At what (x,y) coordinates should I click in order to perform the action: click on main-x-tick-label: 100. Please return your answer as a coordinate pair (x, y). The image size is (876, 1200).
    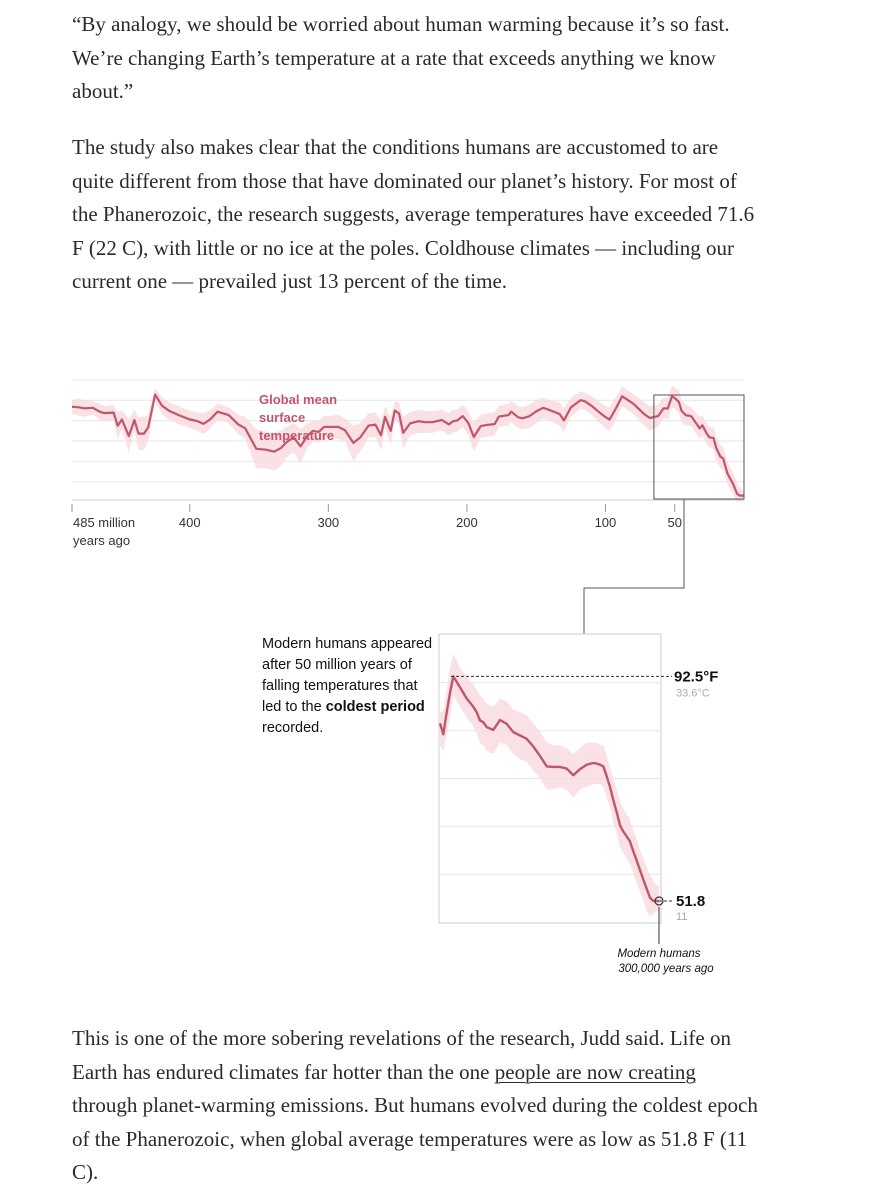
    Looking at the image, I should click on (606, 522).